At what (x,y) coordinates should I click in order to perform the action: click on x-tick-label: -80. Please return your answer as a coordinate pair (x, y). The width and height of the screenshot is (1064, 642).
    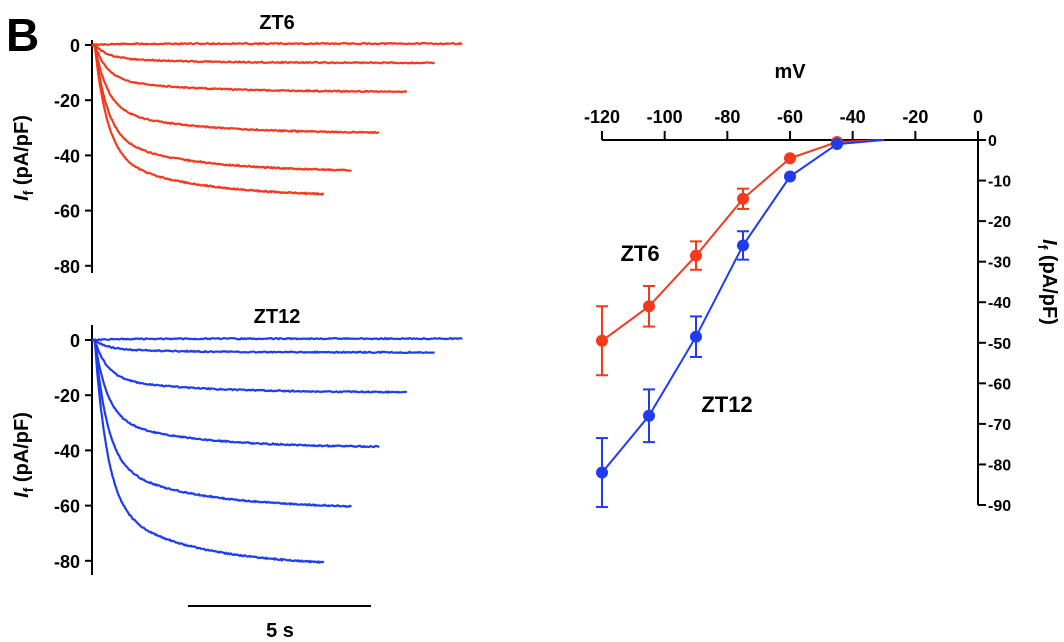
    Looking at the image, I should click on (727, 117).